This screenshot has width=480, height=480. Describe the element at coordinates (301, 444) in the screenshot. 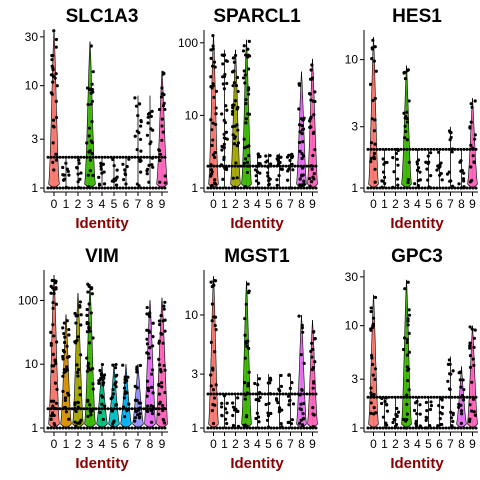

I see `x-tick-label: 8` at that location.